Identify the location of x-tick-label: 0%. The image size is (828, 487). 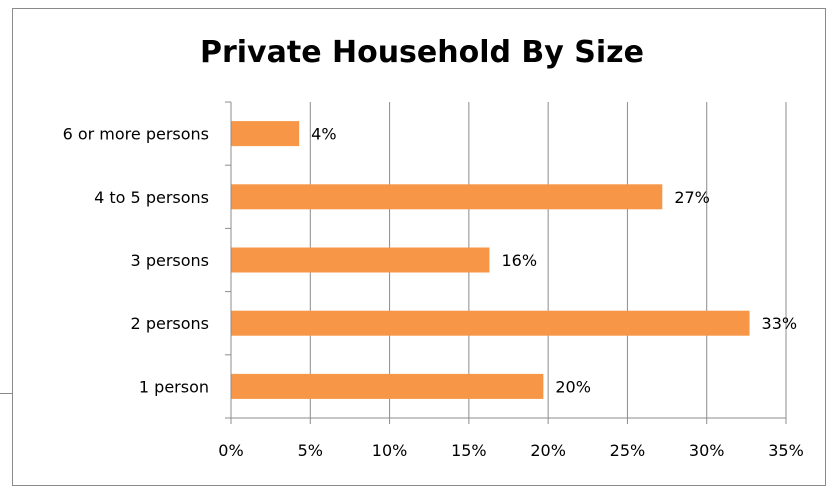
(230, 450).